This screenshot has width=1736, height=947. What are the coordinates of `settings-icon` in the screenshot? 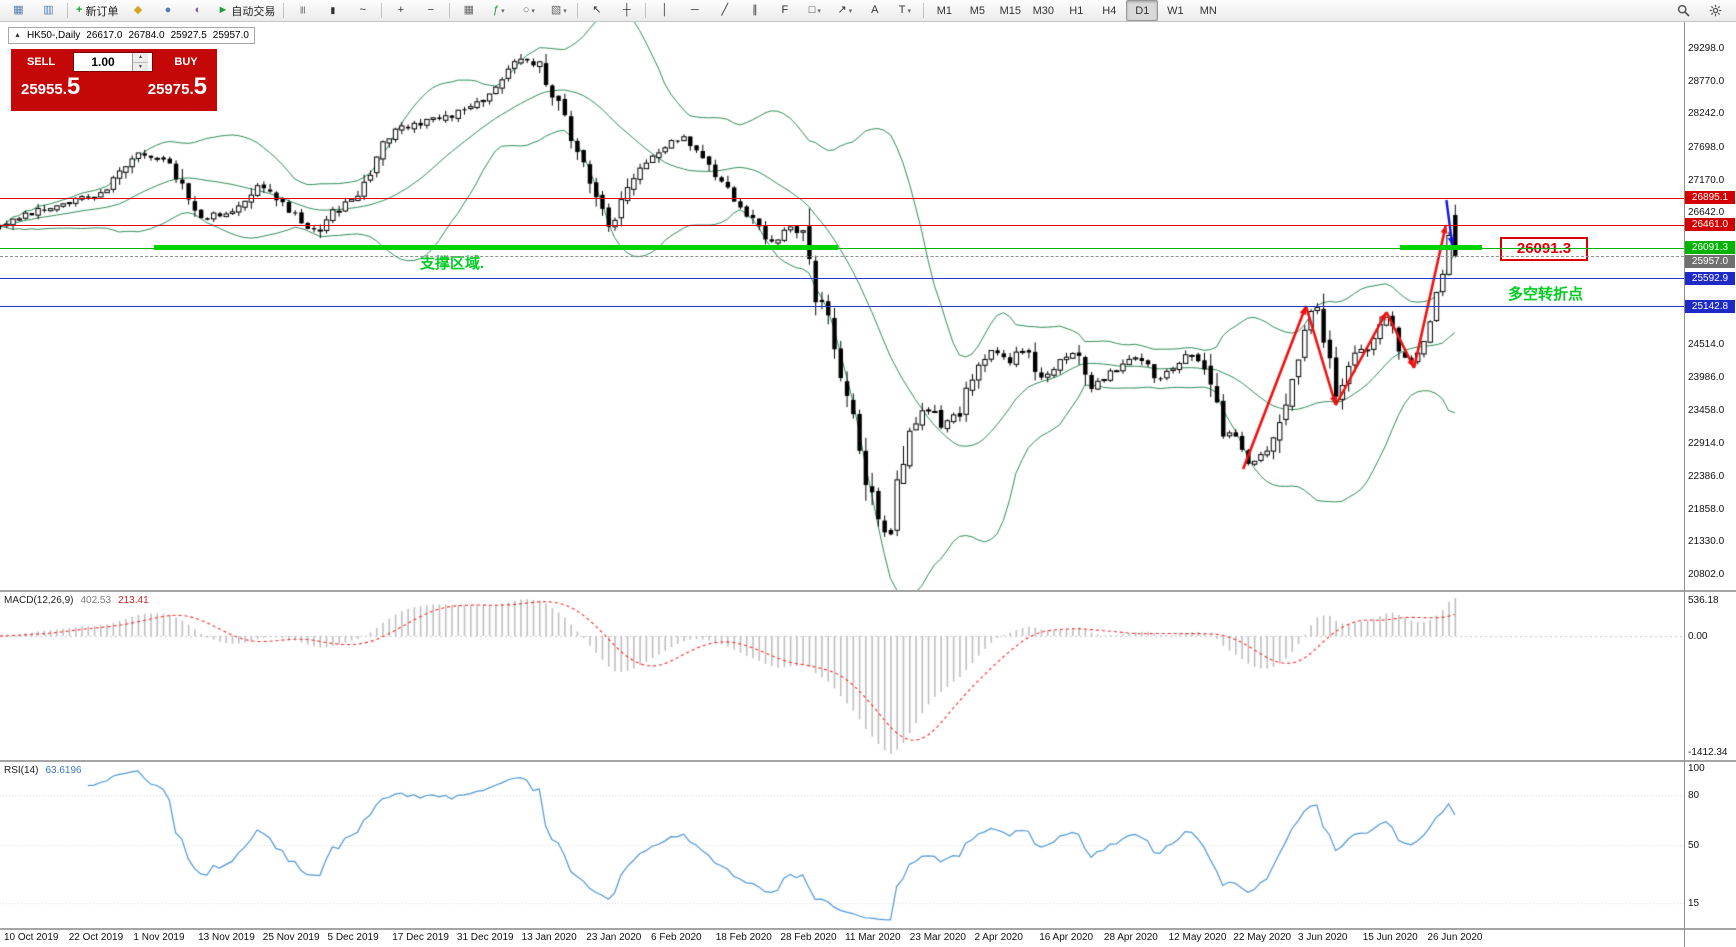 It's located at (1715, 10).